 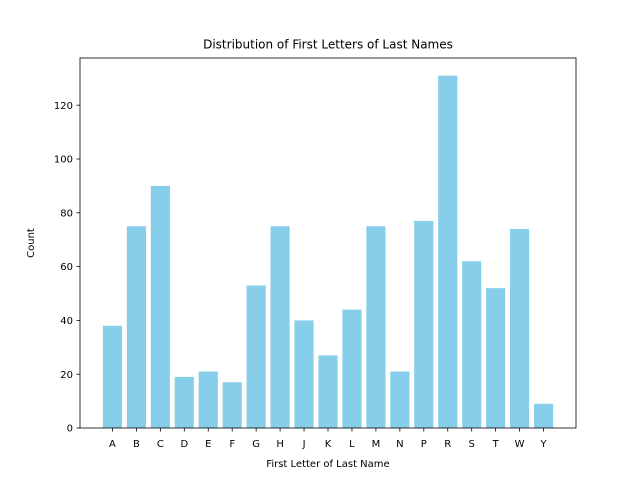 What do you see at coordinates (424, 324) in the screenshot?
I see `bar-P` at bounding box center [424, 324].